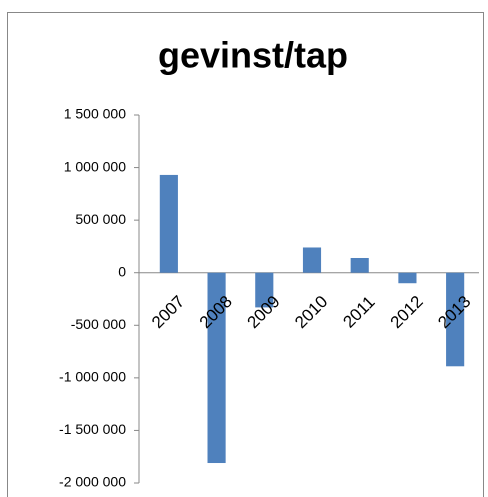 The image size is (488, 497). Describe the element at coordinates (92, 482) in the screenshot. I see `y-tick-label: -2 000 000` at that location.